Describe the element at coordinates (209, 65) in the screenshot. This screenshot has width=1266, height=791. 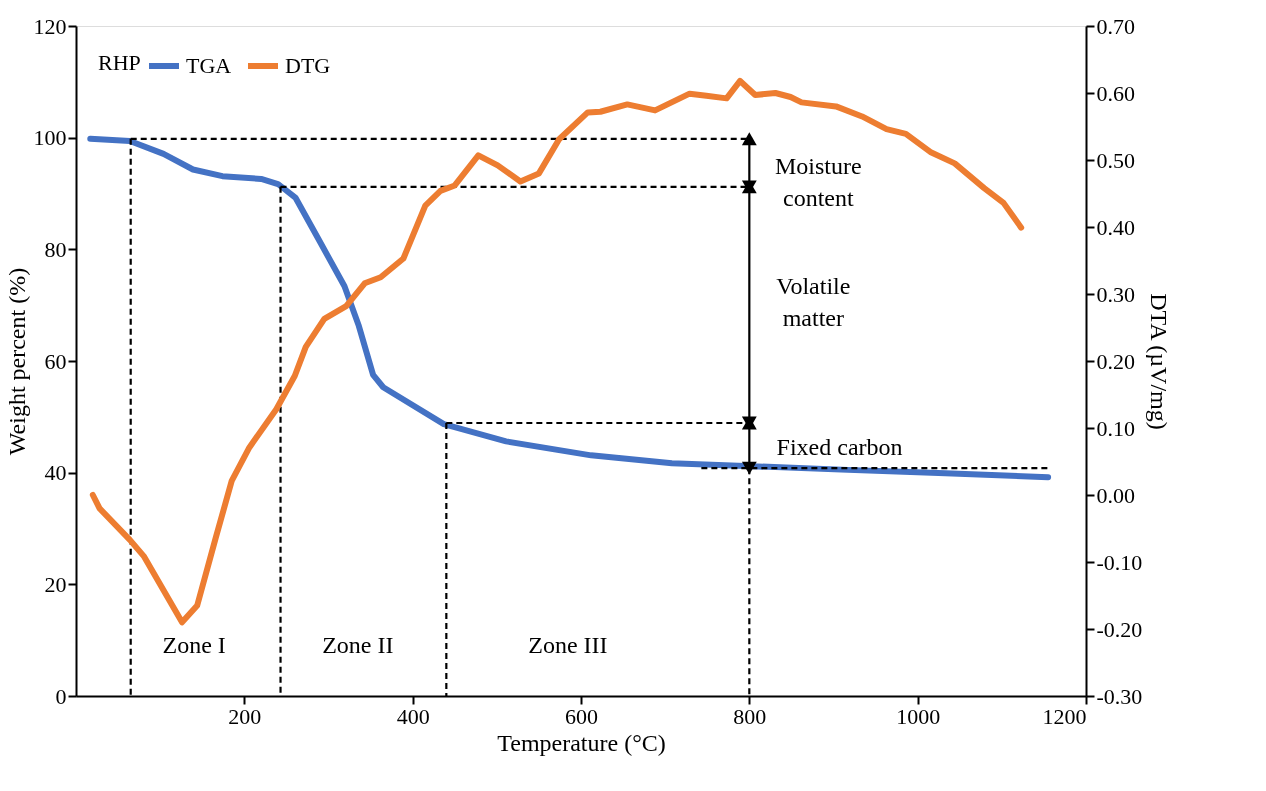
I see `legend-label: TGA` at that location.